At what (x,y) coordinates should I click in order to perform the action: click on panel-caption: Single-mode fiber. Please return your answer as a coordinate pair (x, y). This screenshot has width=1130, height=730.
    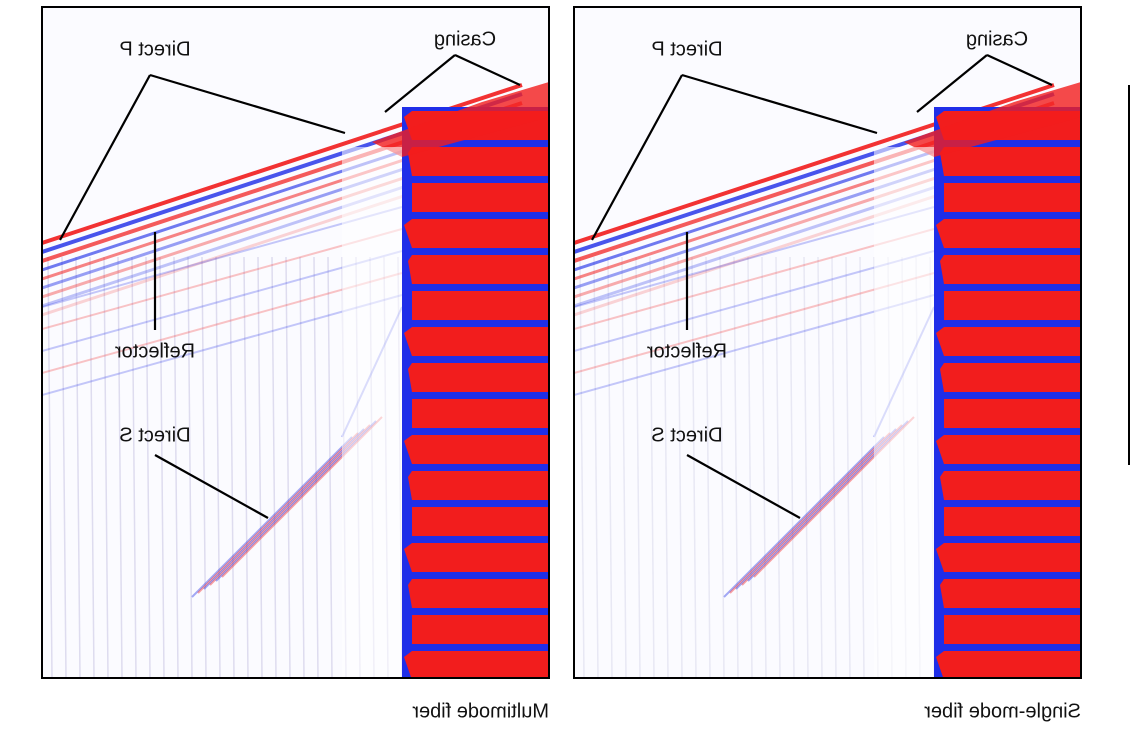
    Looking at the image, I should click on (1002, 711).